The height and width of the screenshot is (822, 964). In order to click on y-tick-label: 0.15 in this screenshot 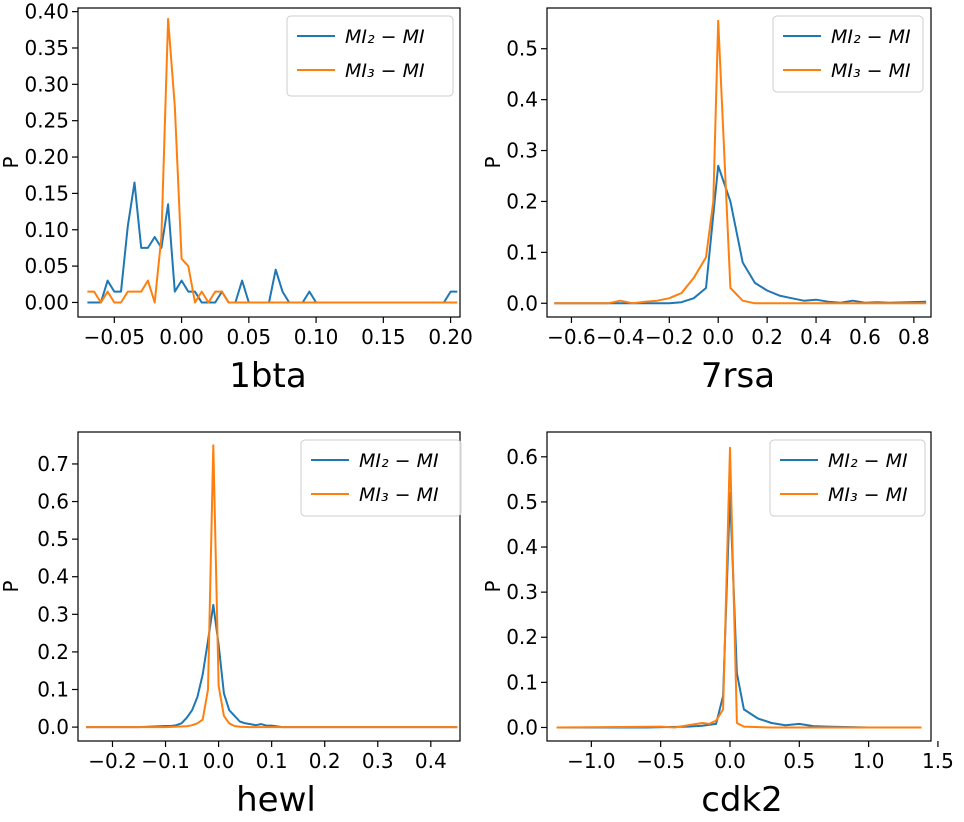, I will do `click(46, 193)`.